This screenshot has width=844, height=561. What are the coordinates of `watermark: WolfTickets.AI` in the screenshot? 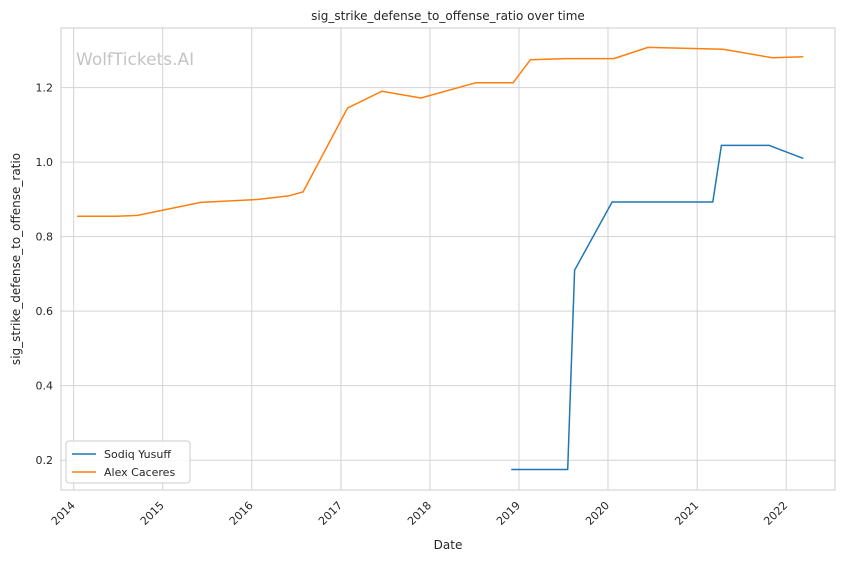 It's located at (135, 60).